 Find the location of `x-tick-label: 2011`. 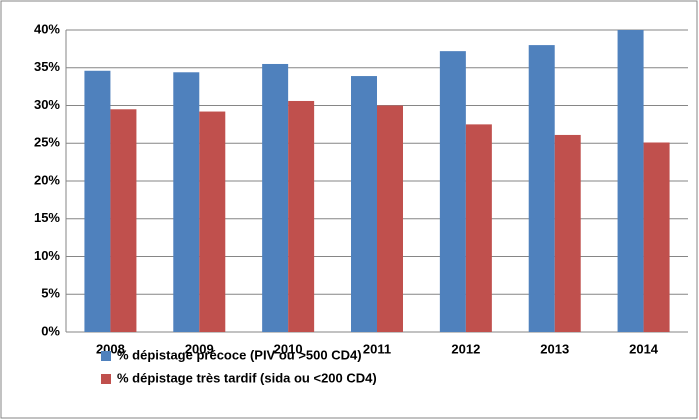

x-tick-label: 2011 is located at coordinates (377, 348).